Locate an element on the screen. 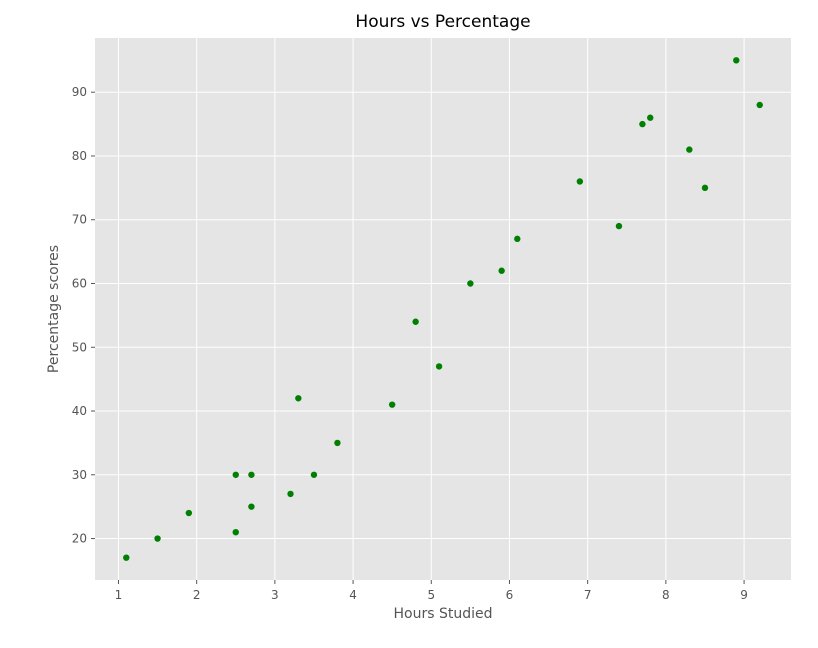  x-axis-label: Hours Studied is located at coordinates (443, 614).